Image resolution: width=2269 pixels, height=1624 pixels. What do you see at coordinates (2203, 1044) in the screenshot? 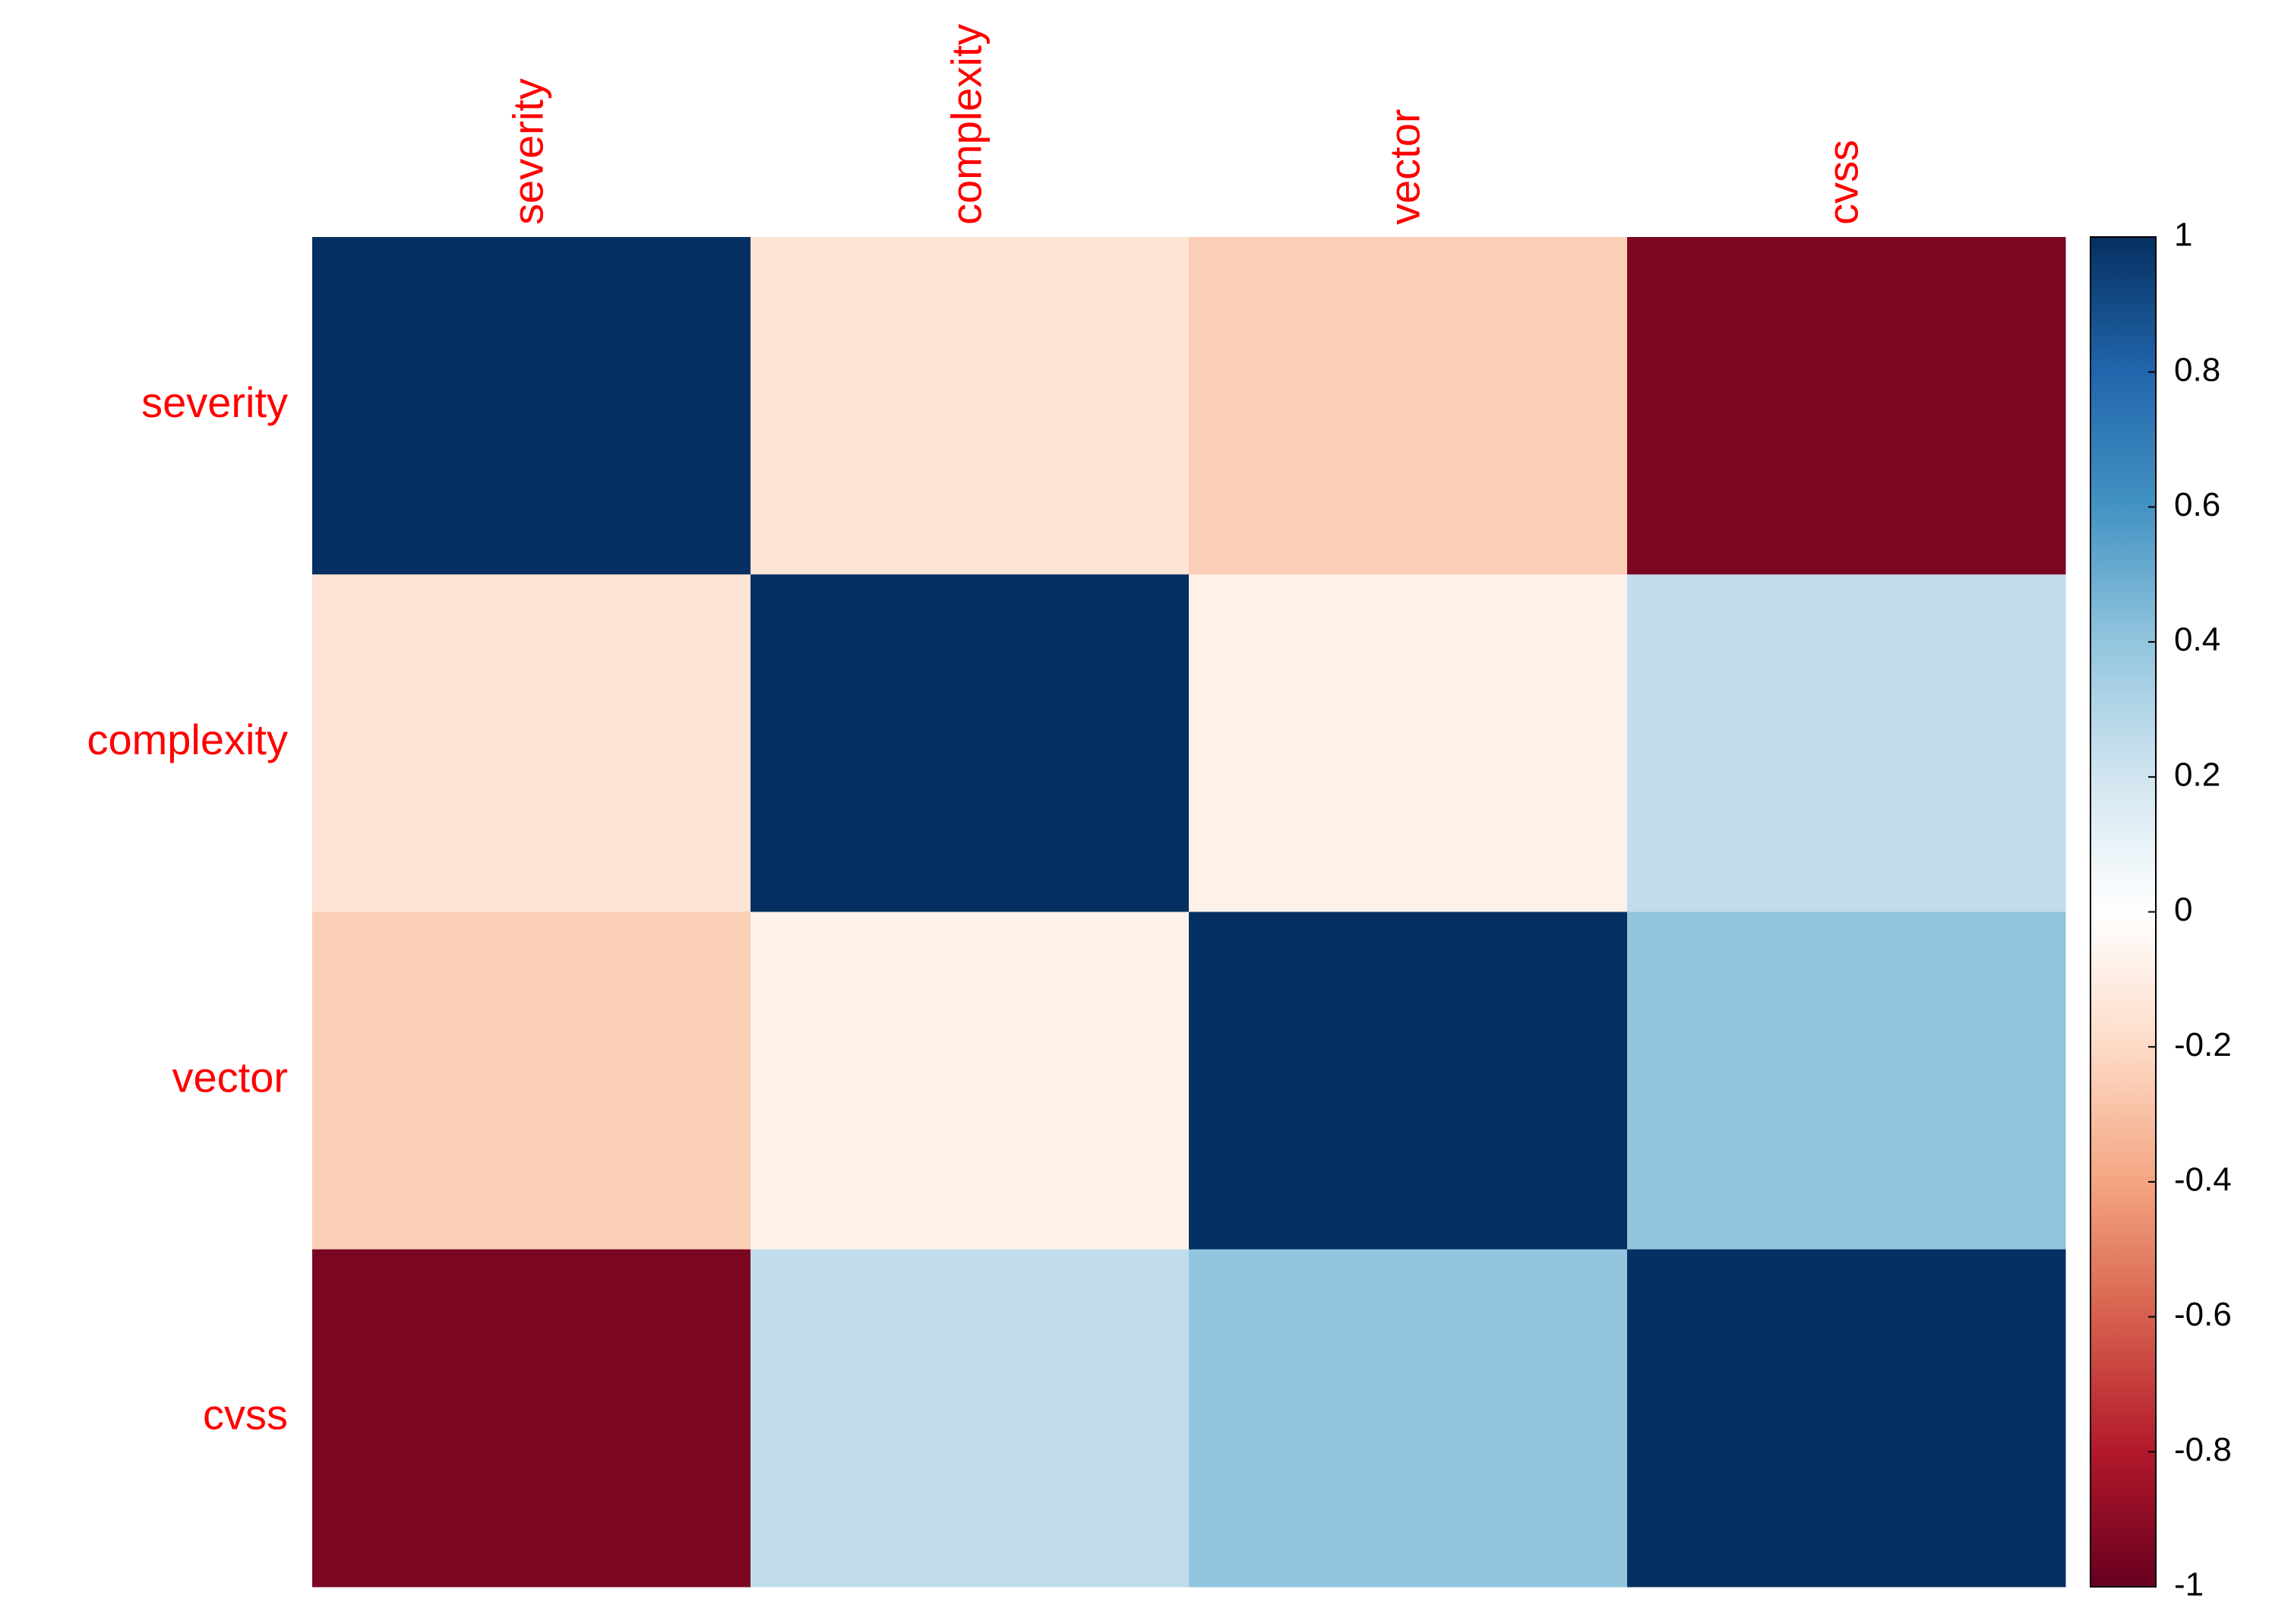
I see `color-bar-tick-label: -0.2` at bounding box center [2203, 1044].